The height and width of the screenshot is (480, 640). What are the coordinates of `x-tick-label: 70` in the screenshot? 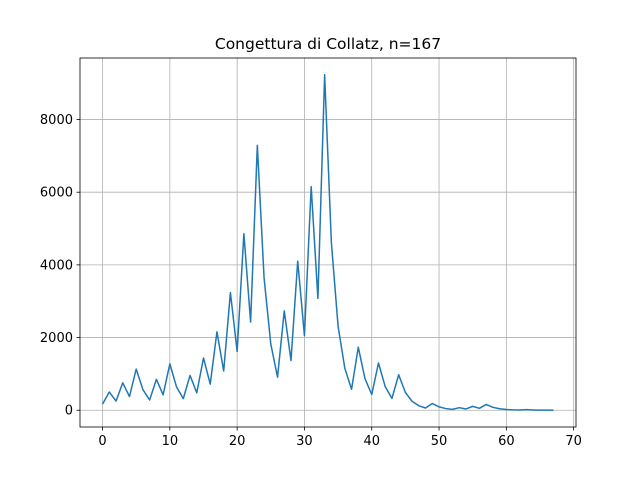 It's located at (573, 441).